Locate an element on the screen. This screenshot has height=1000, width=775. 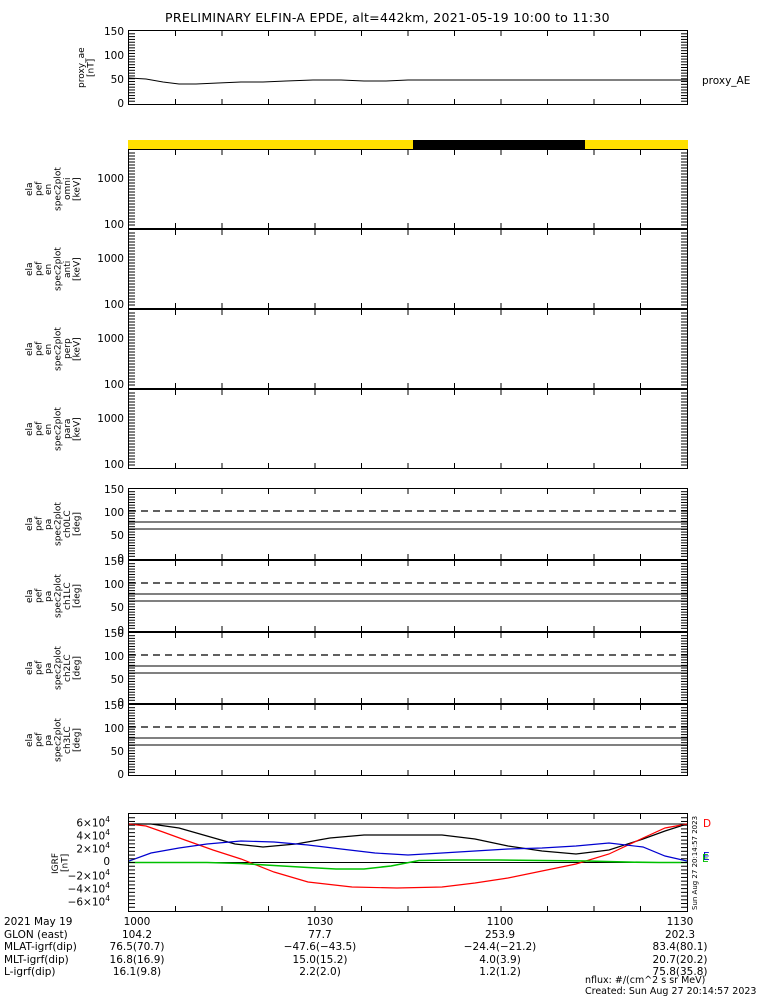
panel-spec-omni-ylabel: ela pef en spec2plot omni [keV] is located at coordinates (54, 189).